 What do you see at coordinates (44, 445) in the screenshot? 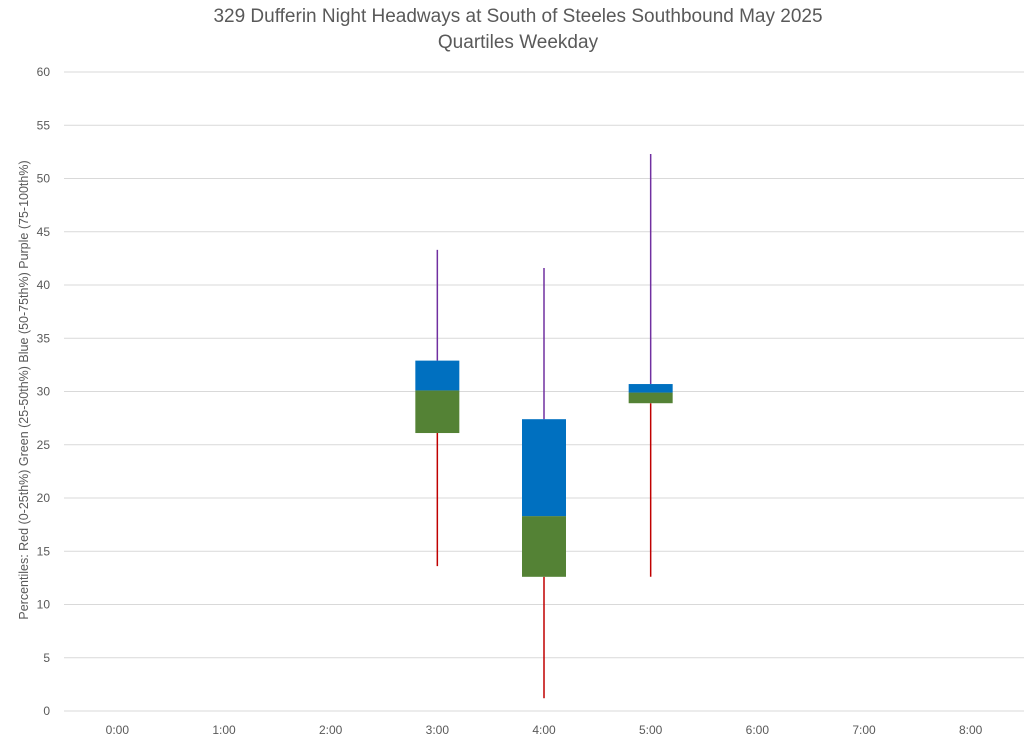
I see `y-tick-label: 25` at bounding box center [44, 445].